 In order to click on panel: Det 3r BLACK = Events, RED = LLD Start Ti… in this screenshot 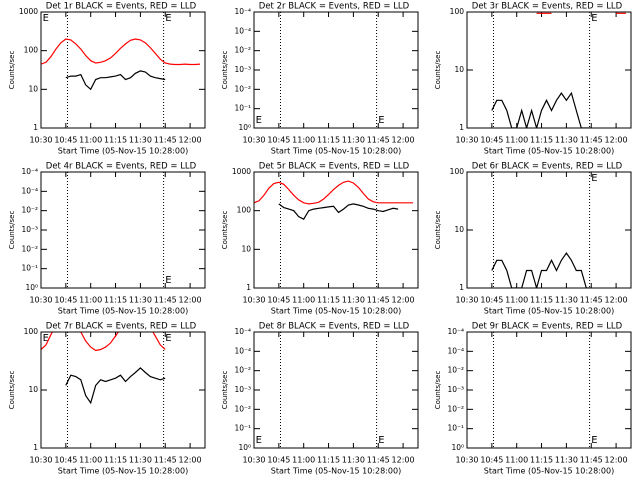, I will do `click(533, 79)`.